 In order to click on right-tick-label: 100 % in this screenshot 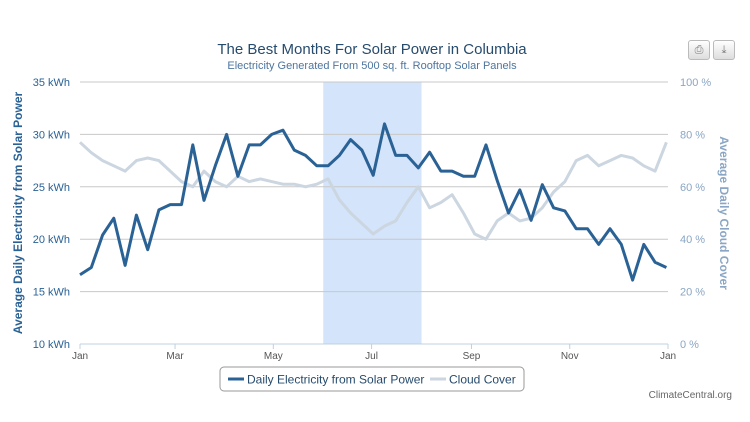, I will do `click(695, 83)`.